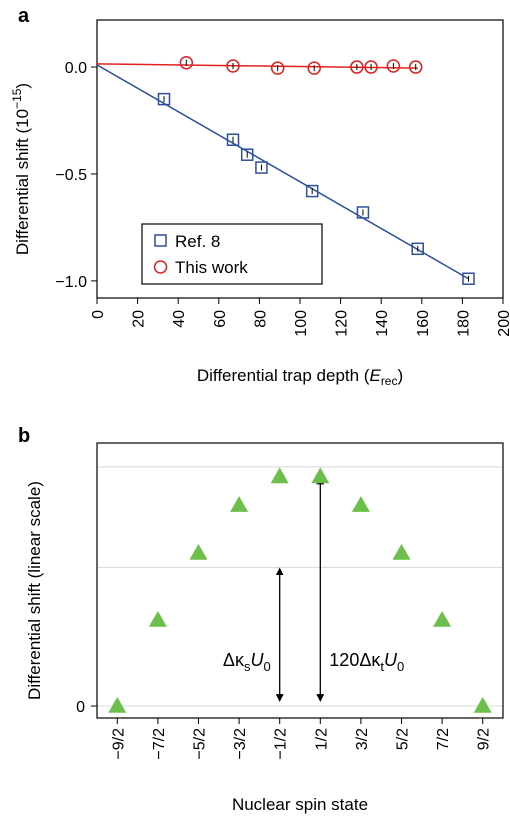 This screenshot has width=510, height=817. I want to click on x-tick-label: 20, so click(139, 319).